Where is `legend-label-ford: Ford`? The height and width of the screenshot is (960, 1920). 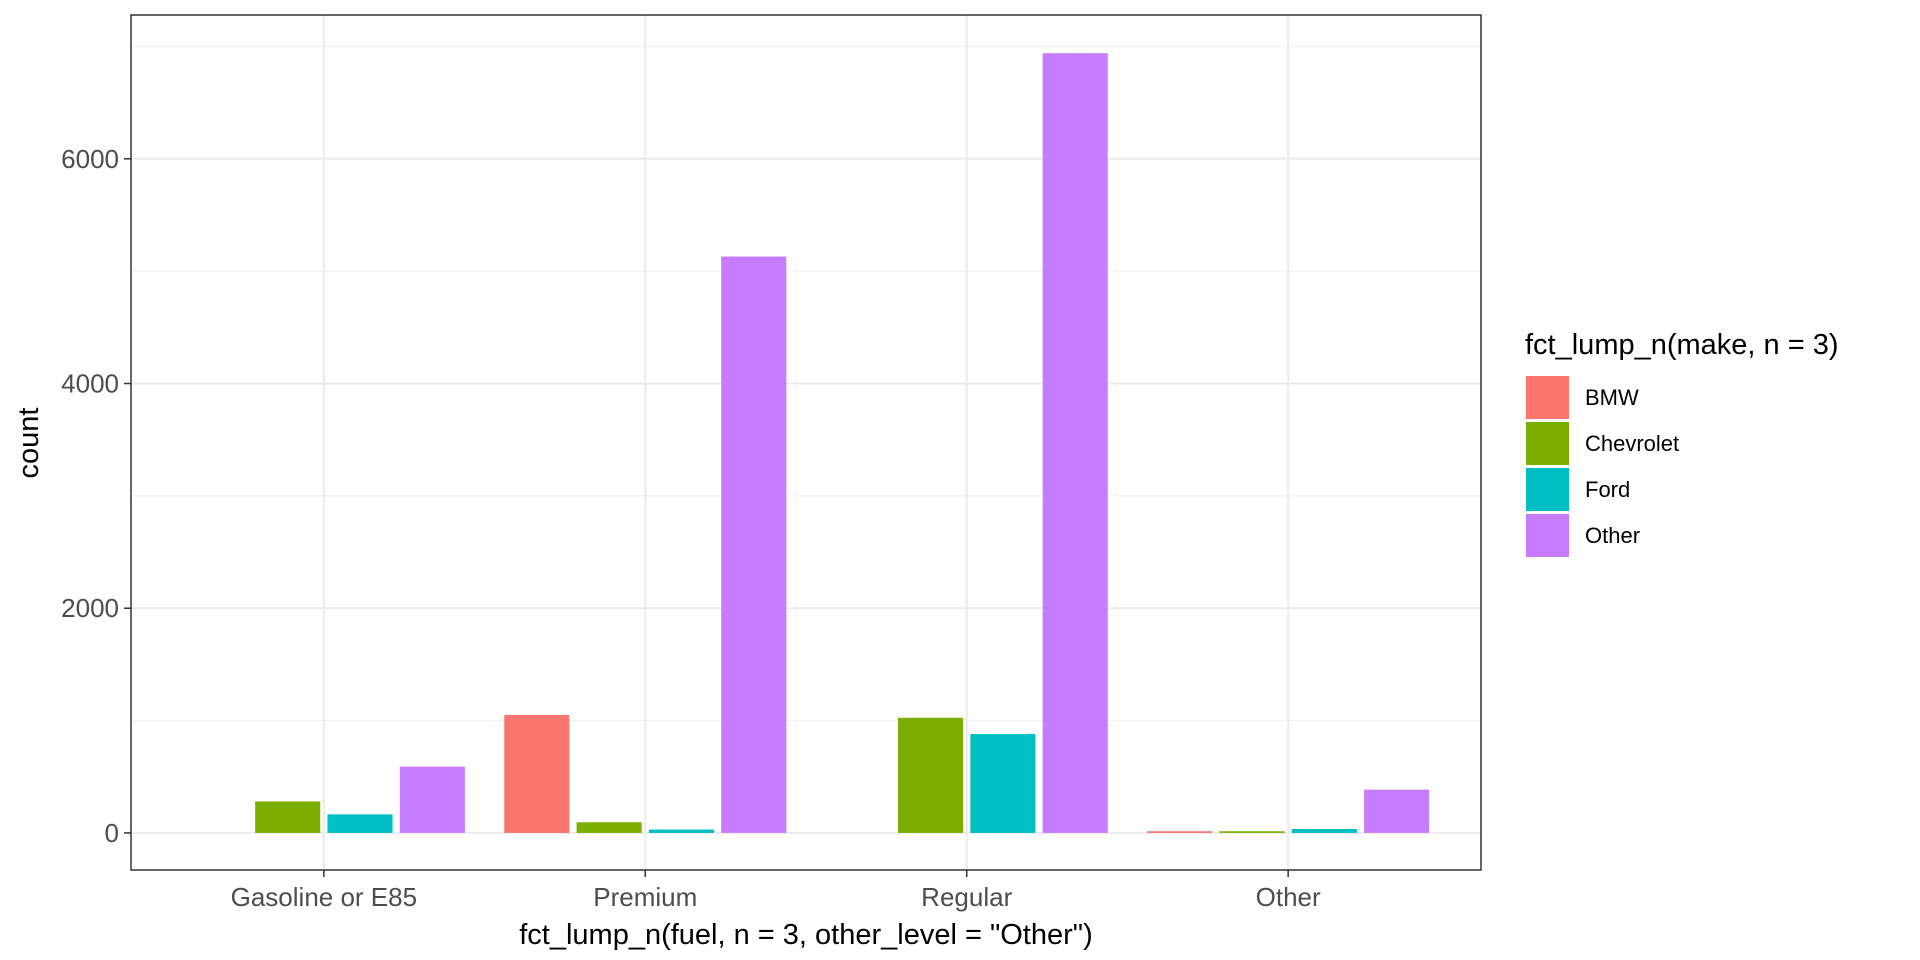 legend-label-ford: Ford is located at coordinates (1607, 489).